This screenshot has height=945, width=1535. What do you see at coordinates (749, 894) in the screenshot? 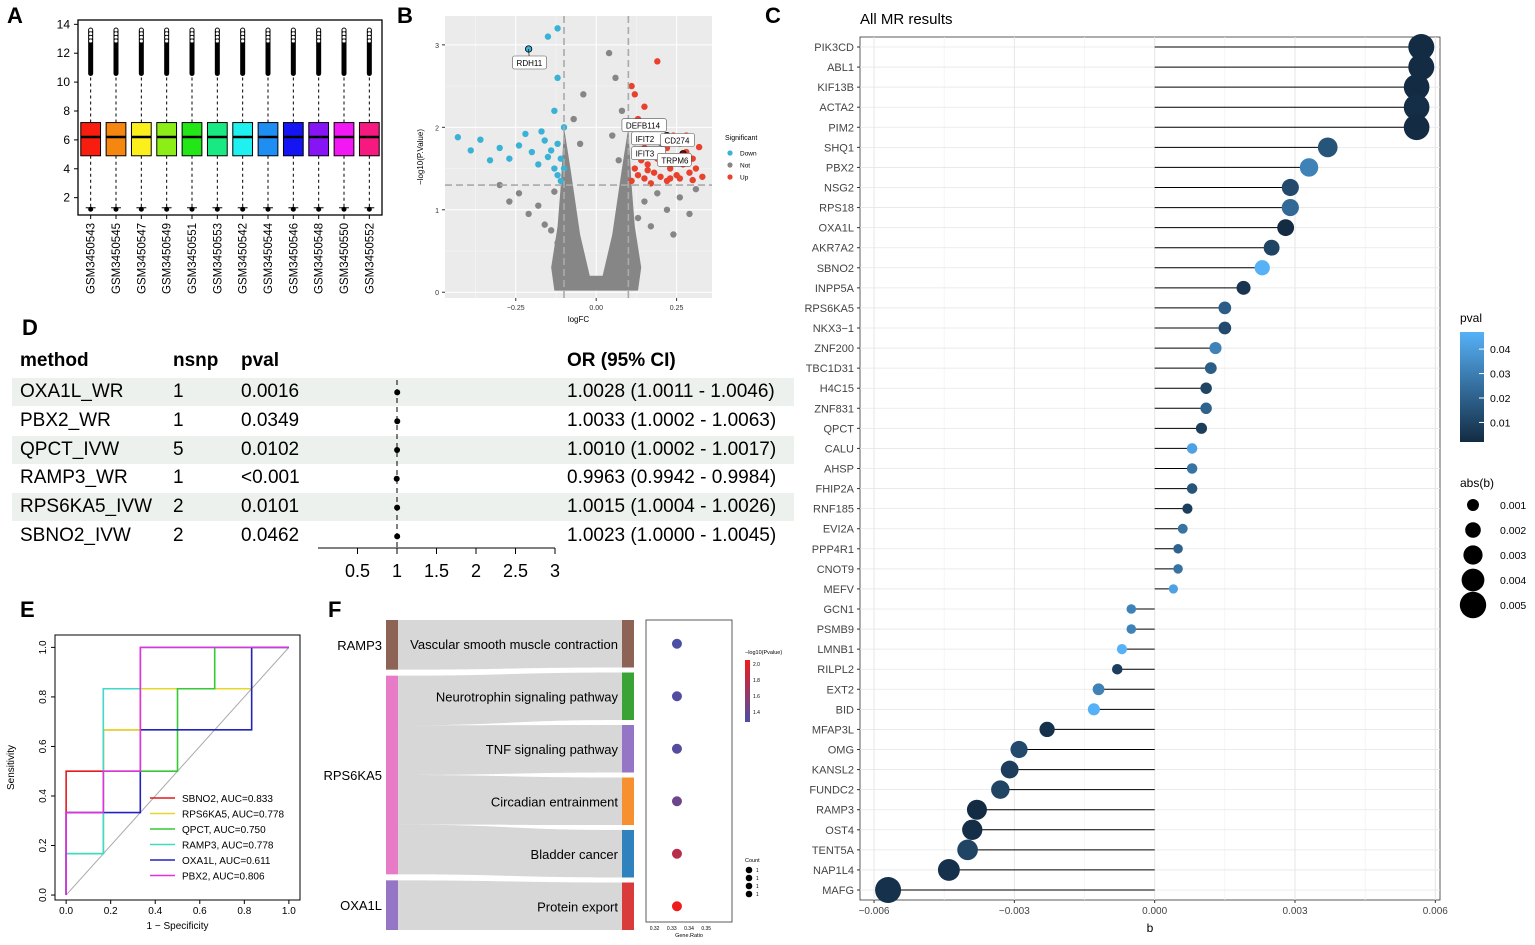
I see `dot-size-legend-dot` at bounding box center [749, 894].